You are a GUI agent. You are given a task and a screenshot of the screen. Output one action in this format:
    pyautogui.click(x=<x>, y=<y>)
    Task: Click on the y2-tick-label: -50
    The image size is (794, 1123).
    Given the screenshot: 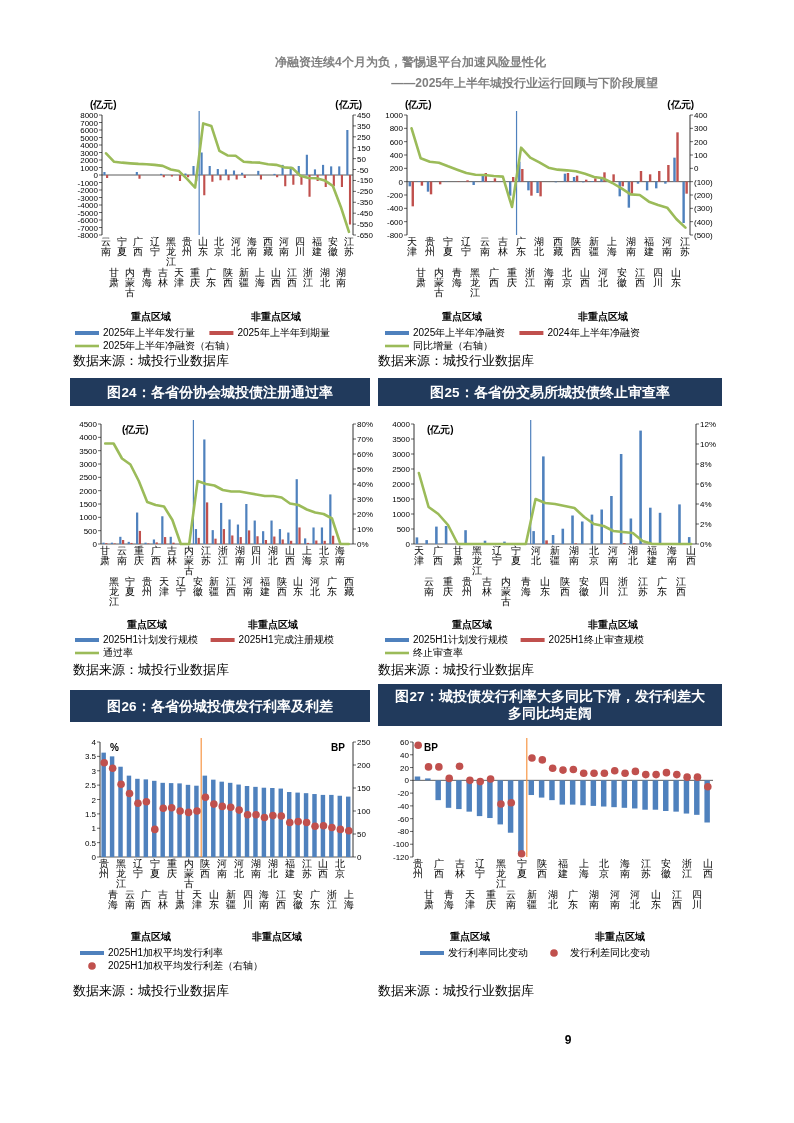 What is the action you would take?
    pyautogui.click(x=363, y=170)
    